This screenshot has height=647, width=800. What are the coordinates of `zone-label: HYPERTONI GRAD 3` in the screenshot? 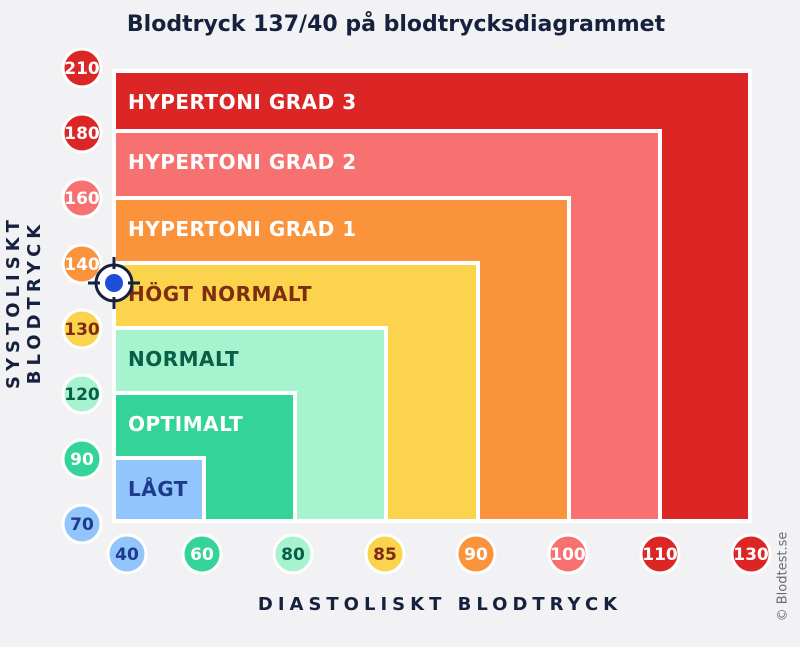 It's located at (242, 102).